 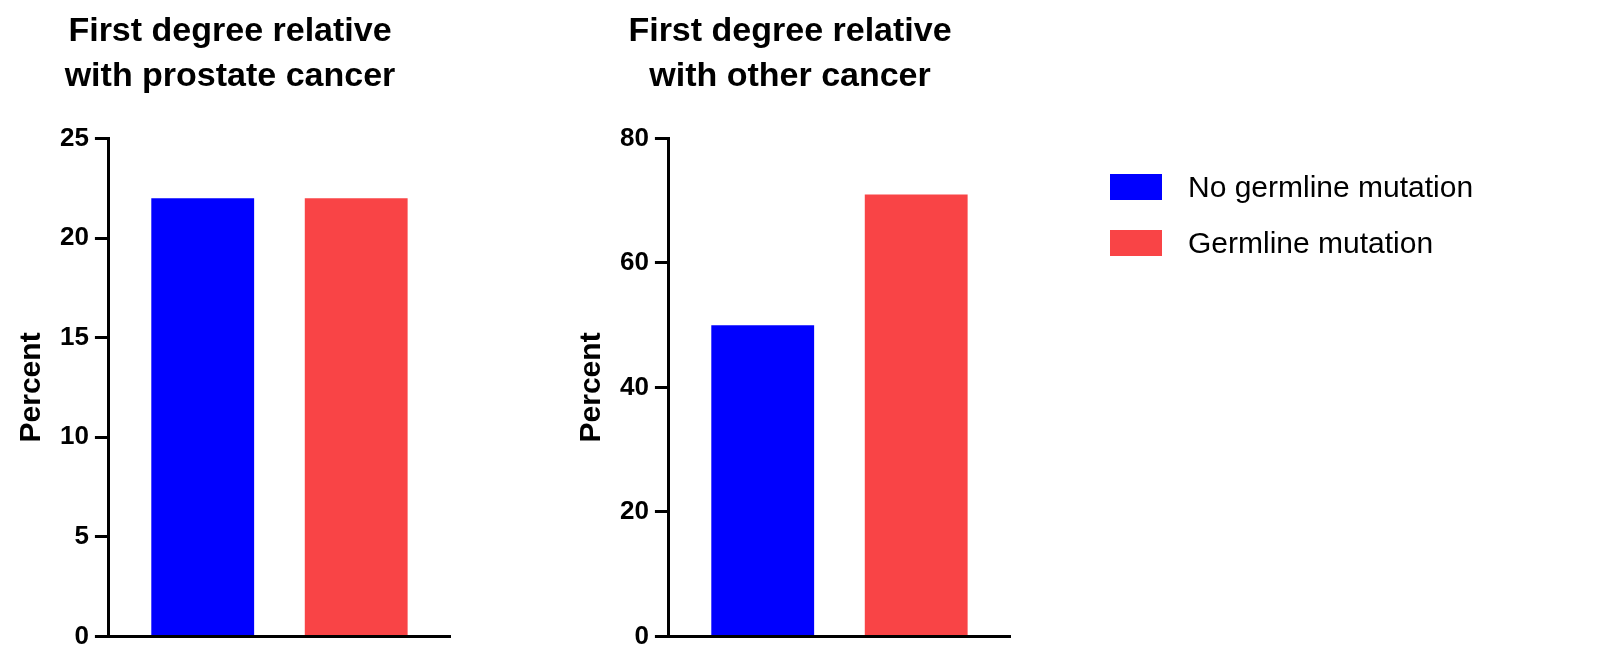 I want to click on legend-label: No germline mutation, so click(x=1331, y=187).